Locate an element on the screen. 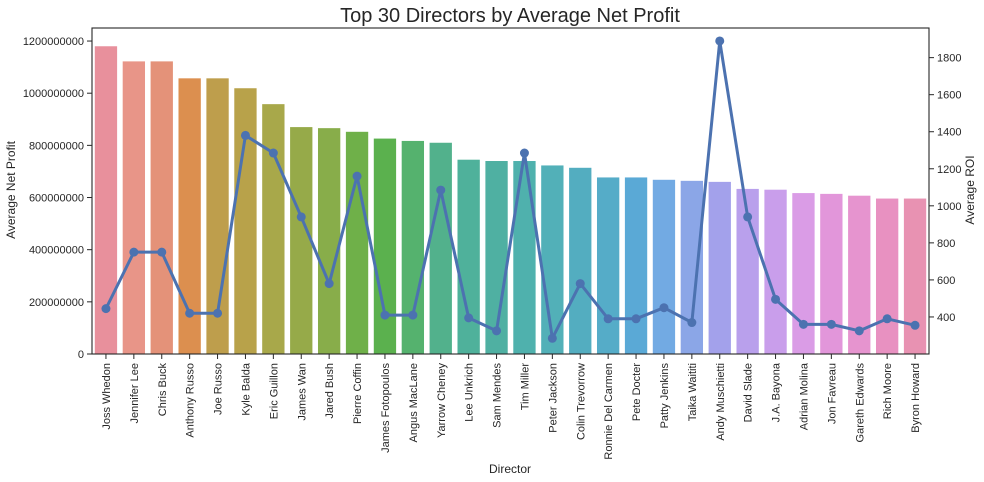 This screenshot has width=984, height=482. x-tick-label: Joe Russo is located at coordinates (219, 389).